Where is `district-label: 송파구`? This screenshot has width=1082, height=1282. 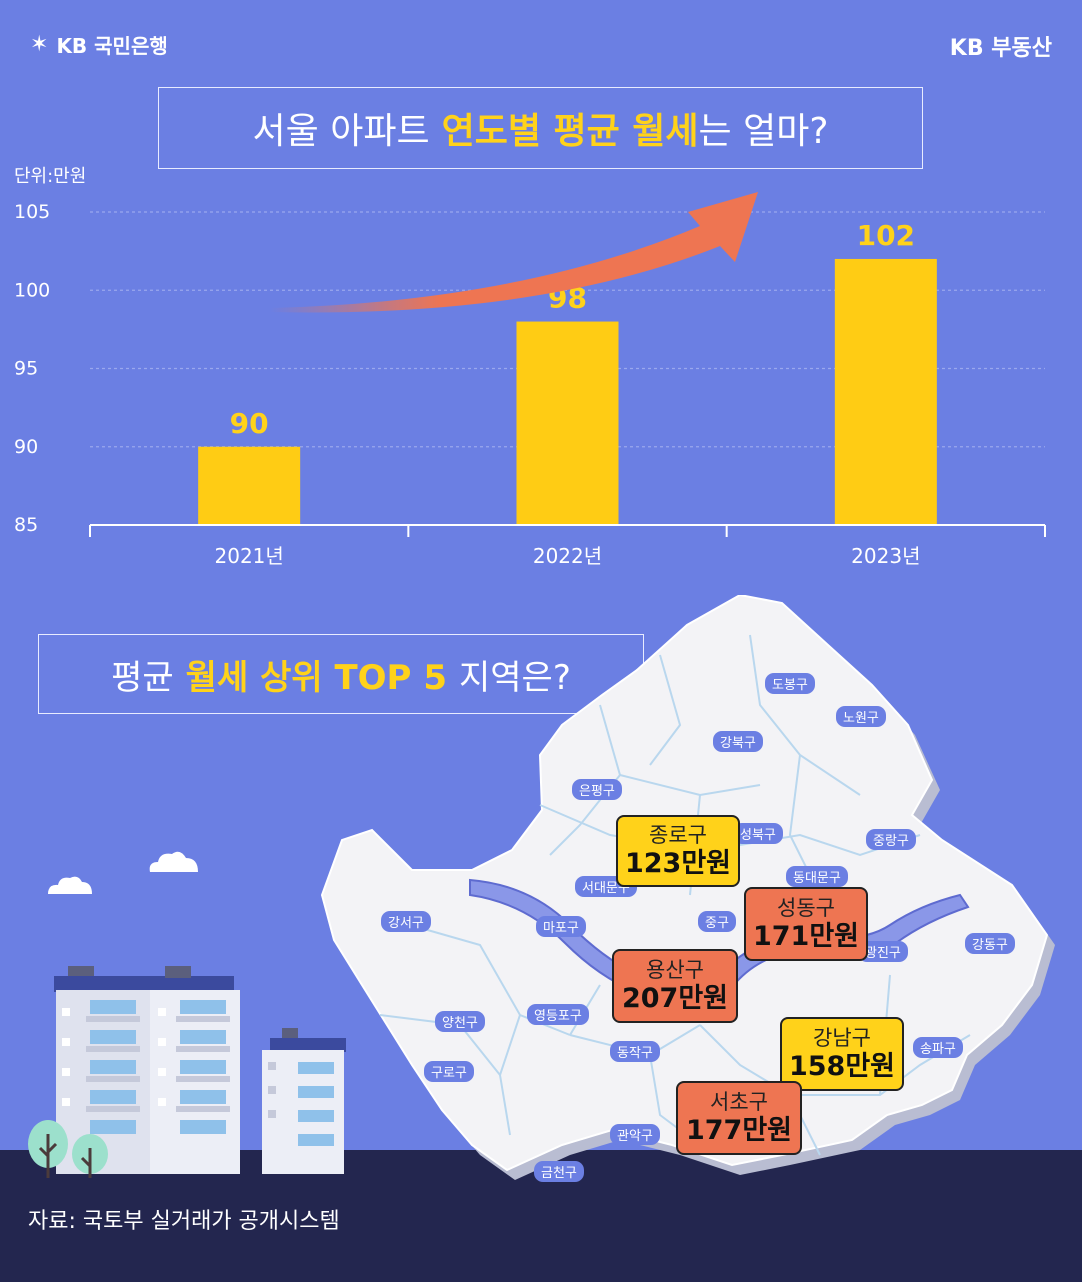 district-label: 송파구 is located at coordinates (938, 1047).